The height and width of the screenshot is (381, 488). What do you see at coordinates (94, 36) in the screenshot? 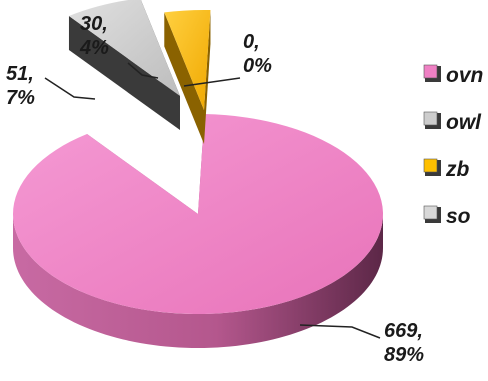
I see `data-label-zb: 30, 4%` at bounding box center [94, 36].